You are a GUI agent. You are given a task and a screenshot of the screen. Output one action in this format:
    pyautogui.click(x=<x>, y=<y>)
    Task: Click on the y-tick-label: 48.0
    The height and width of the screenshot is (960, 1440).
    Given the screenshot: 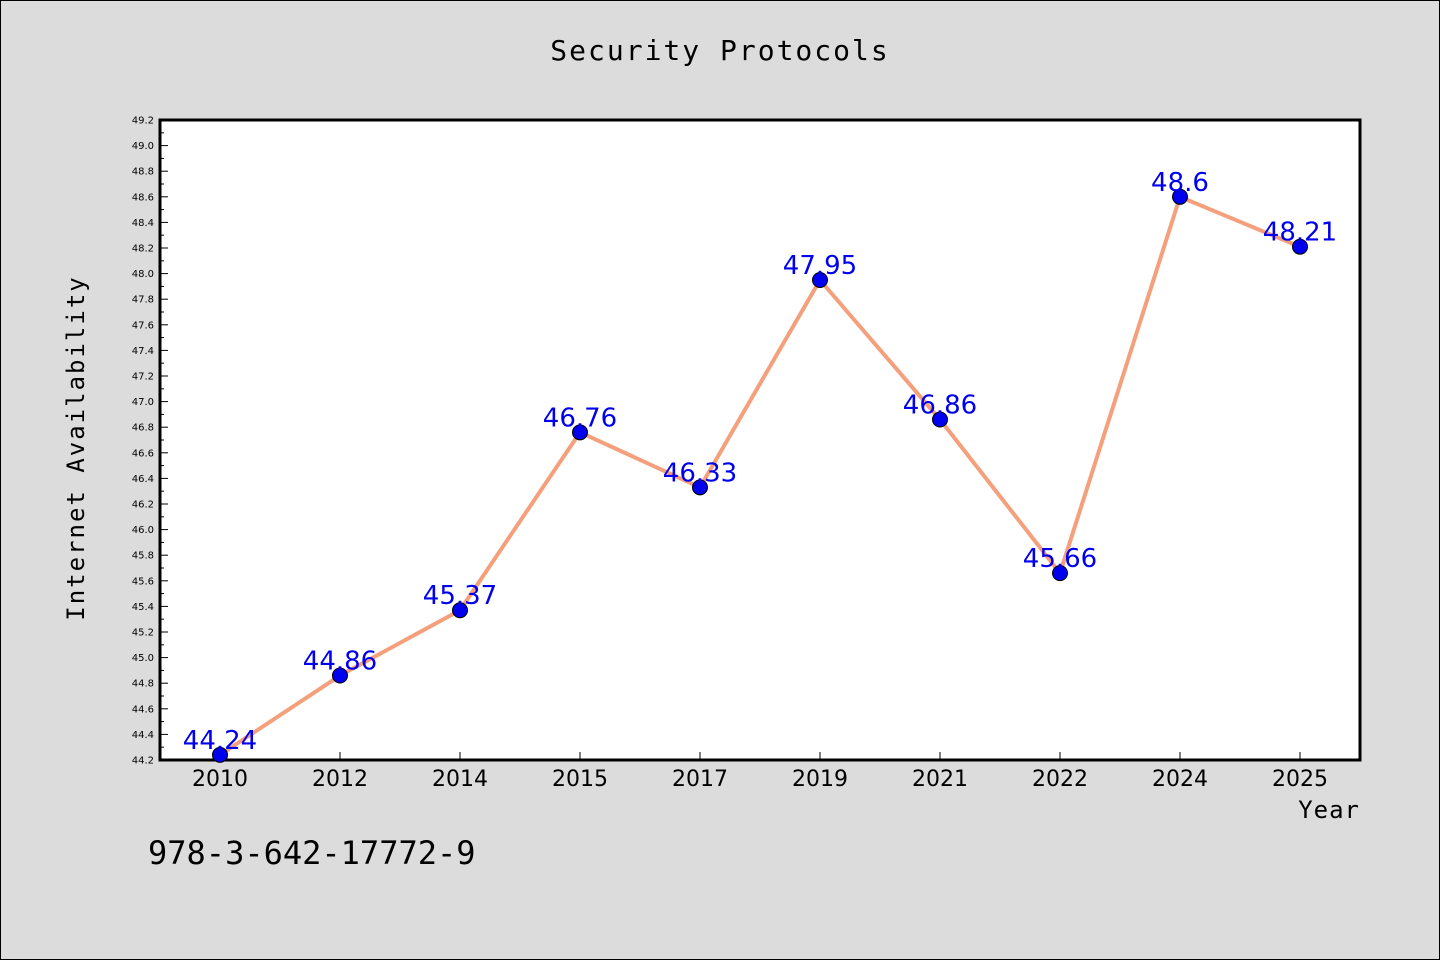 What is the action you would take?
    pyautogui.click(x=143, y=274)
    